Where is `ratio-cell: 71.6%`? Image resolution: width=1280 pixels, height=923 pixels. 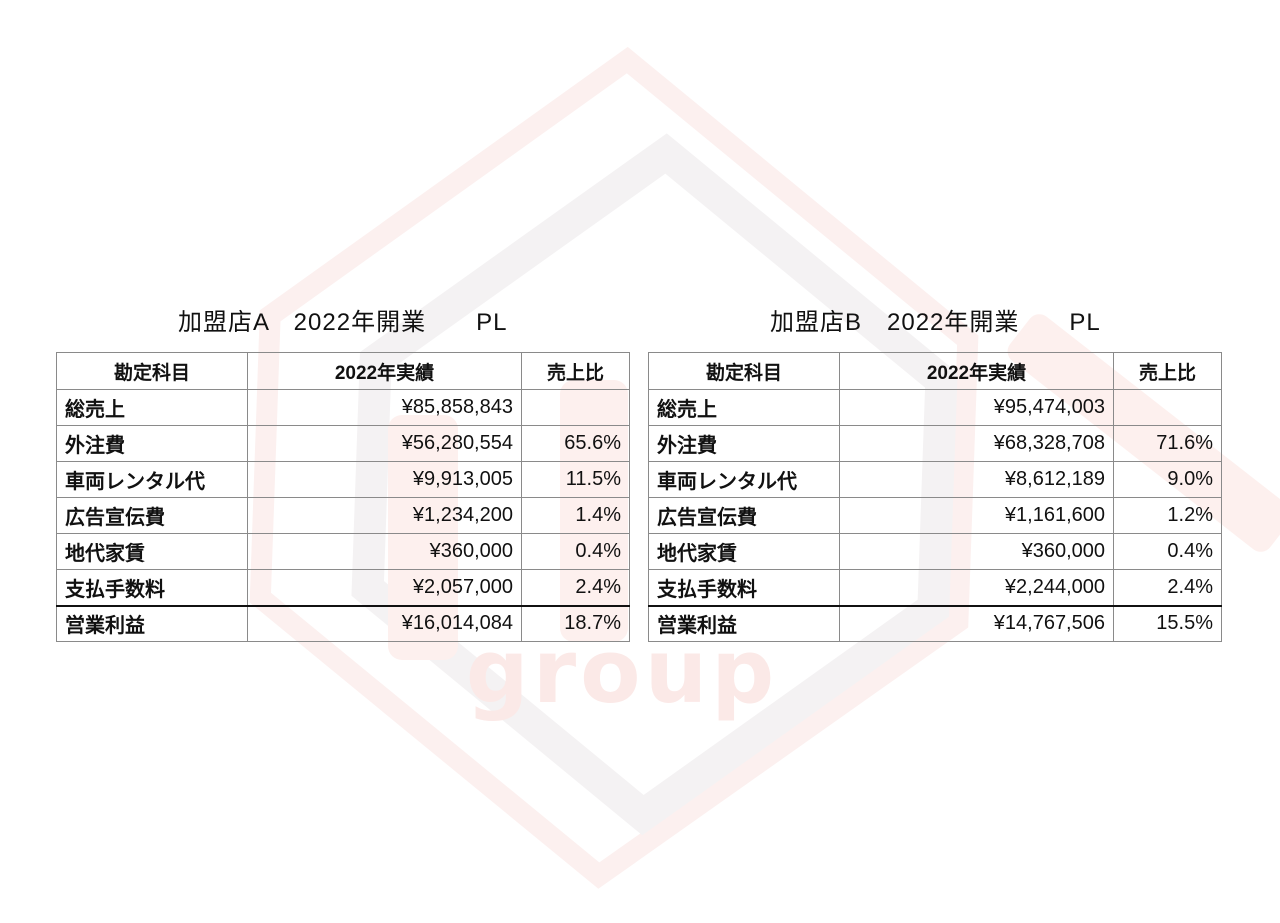
ratio-cell: 71.6% is located at coordinates (1167, 443).